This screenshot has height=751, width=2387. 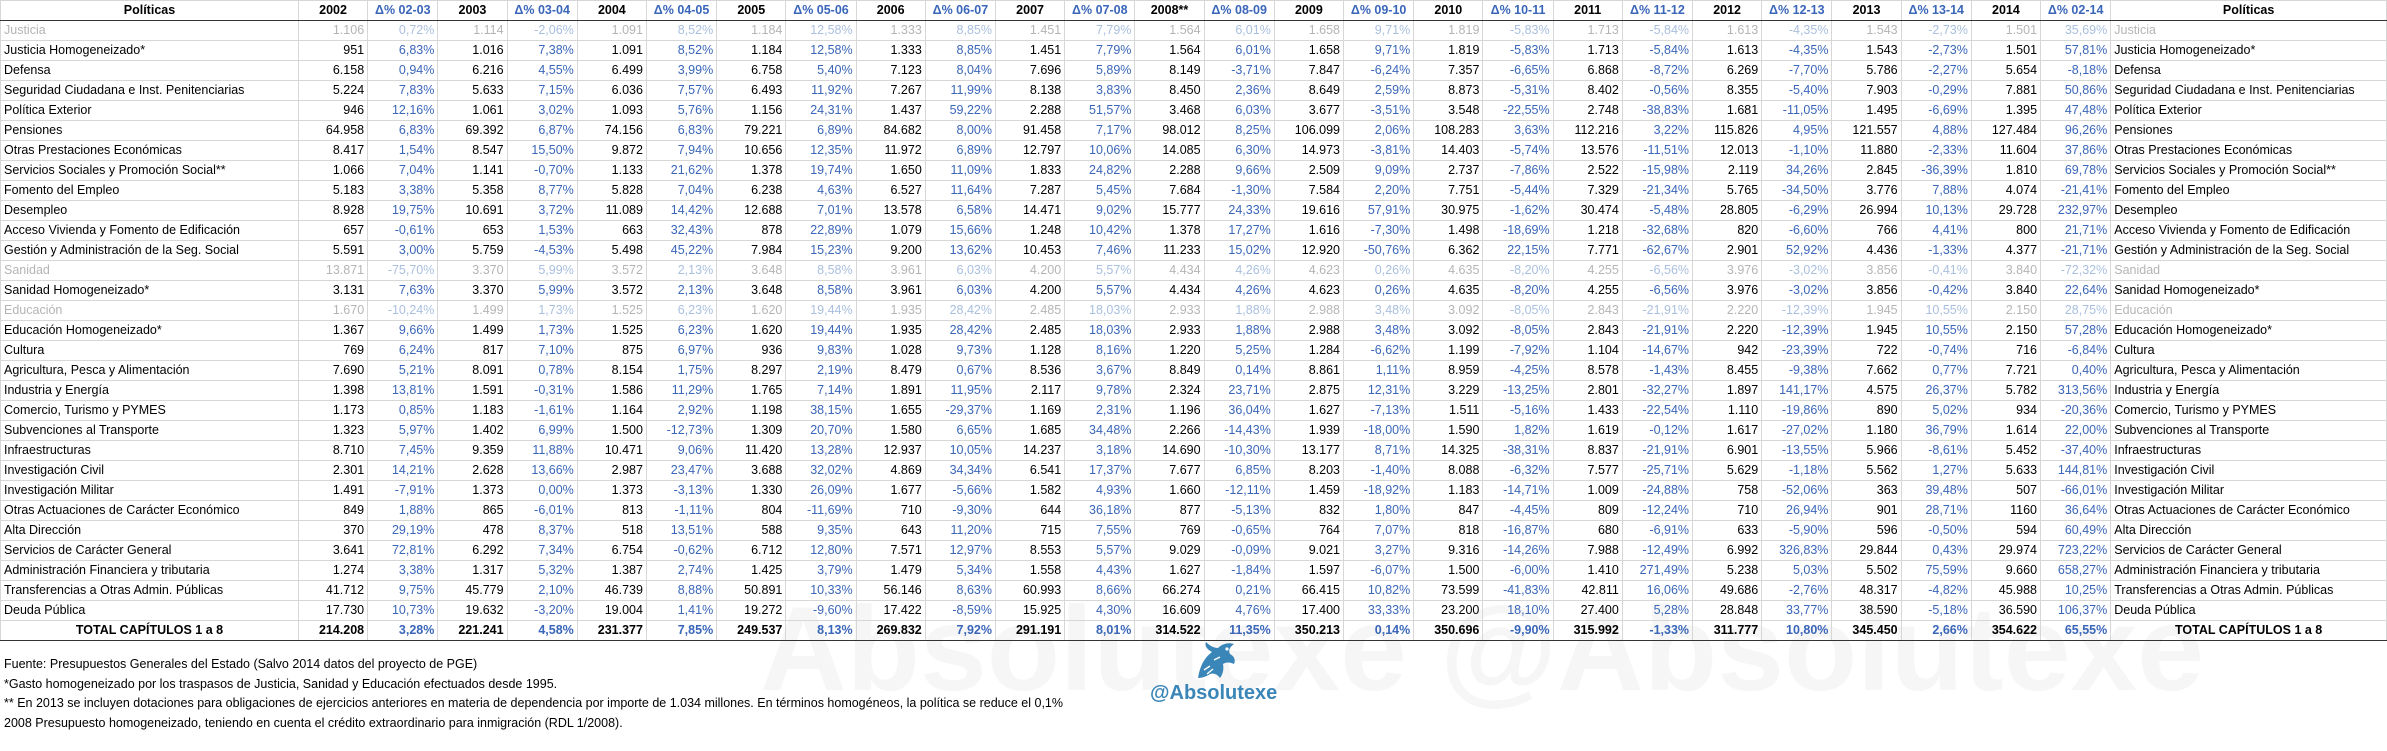 What do you see at coordinates (403, 170) in the screenshot?
I see `change-cell: 7,04%` at bounding box center [403, 170].